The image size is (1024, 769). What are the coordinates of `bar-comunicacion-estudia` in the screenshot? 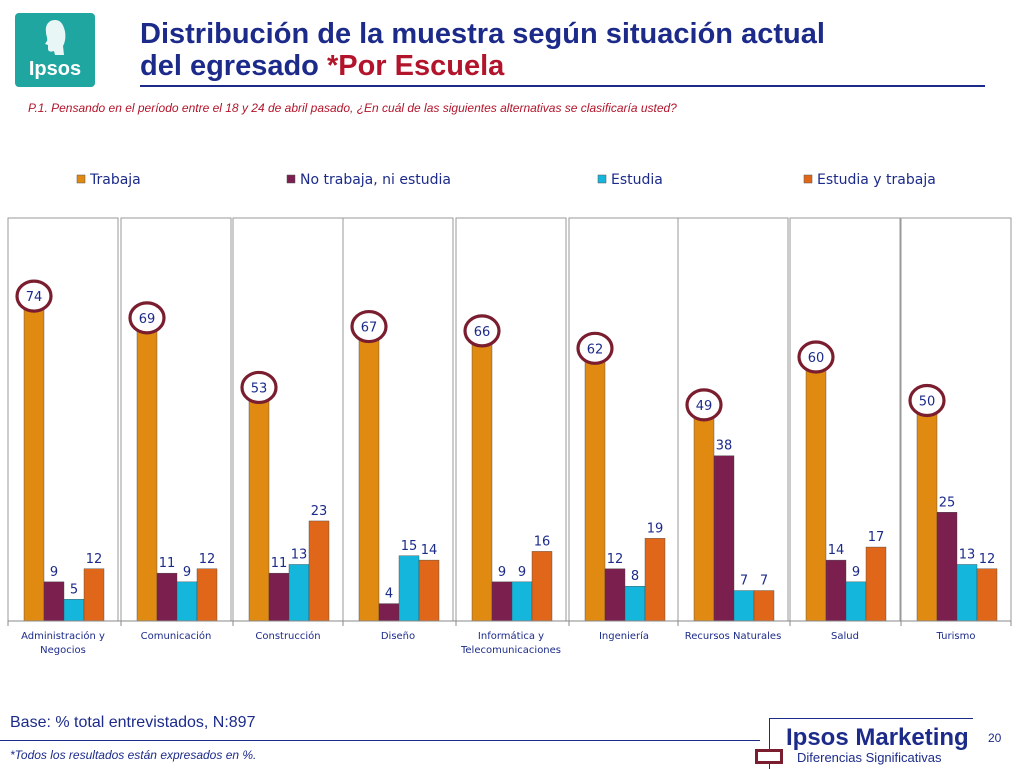 It's located at (187, 601).